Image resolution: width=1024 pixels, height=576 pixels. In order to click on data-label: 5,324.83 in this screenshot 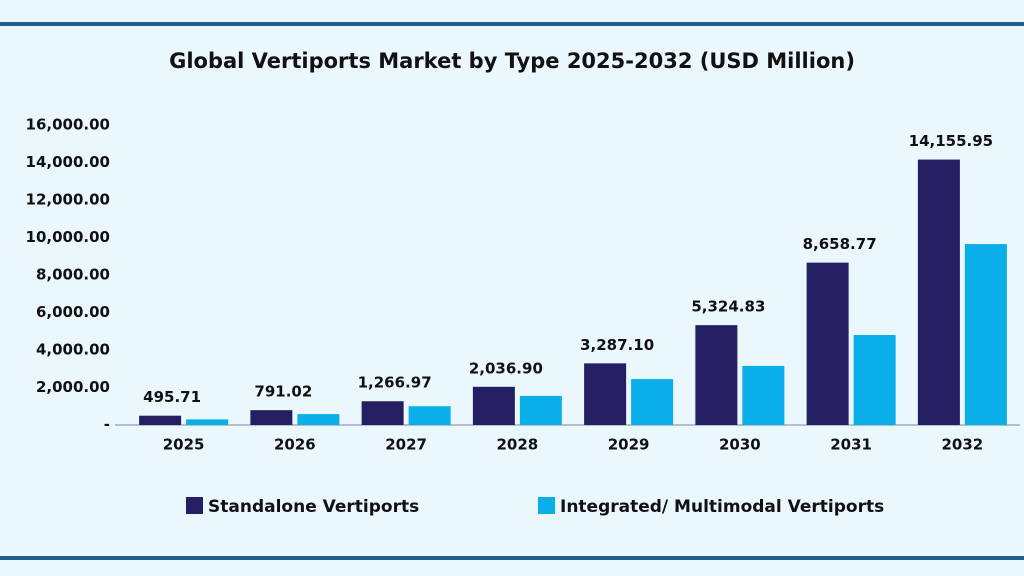, I will do `click(728, 307)`.